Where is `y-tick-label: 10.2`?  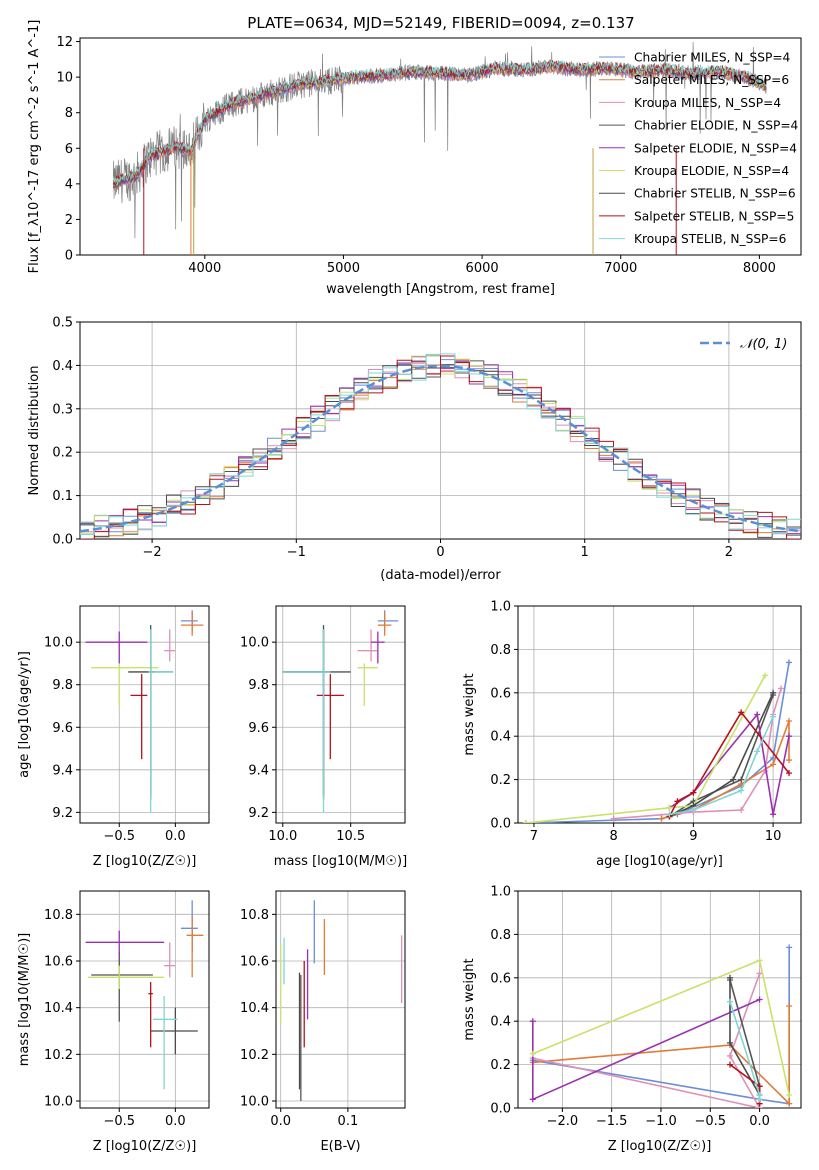
y-tick-label: 10.2 is located at coordinates (58, 1055).